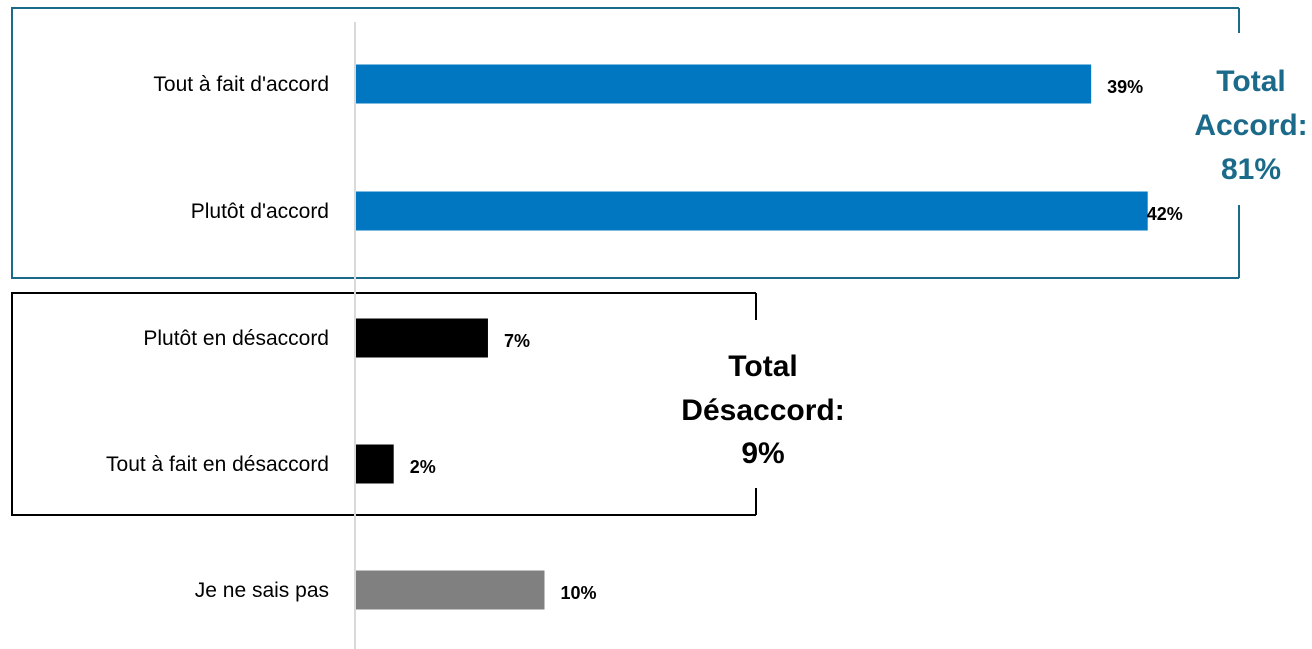 Image resolution: width=1312 pixels, height=649 pixels. I want to click on category-label: Tout à fait en désaccord, so click(217, 464).